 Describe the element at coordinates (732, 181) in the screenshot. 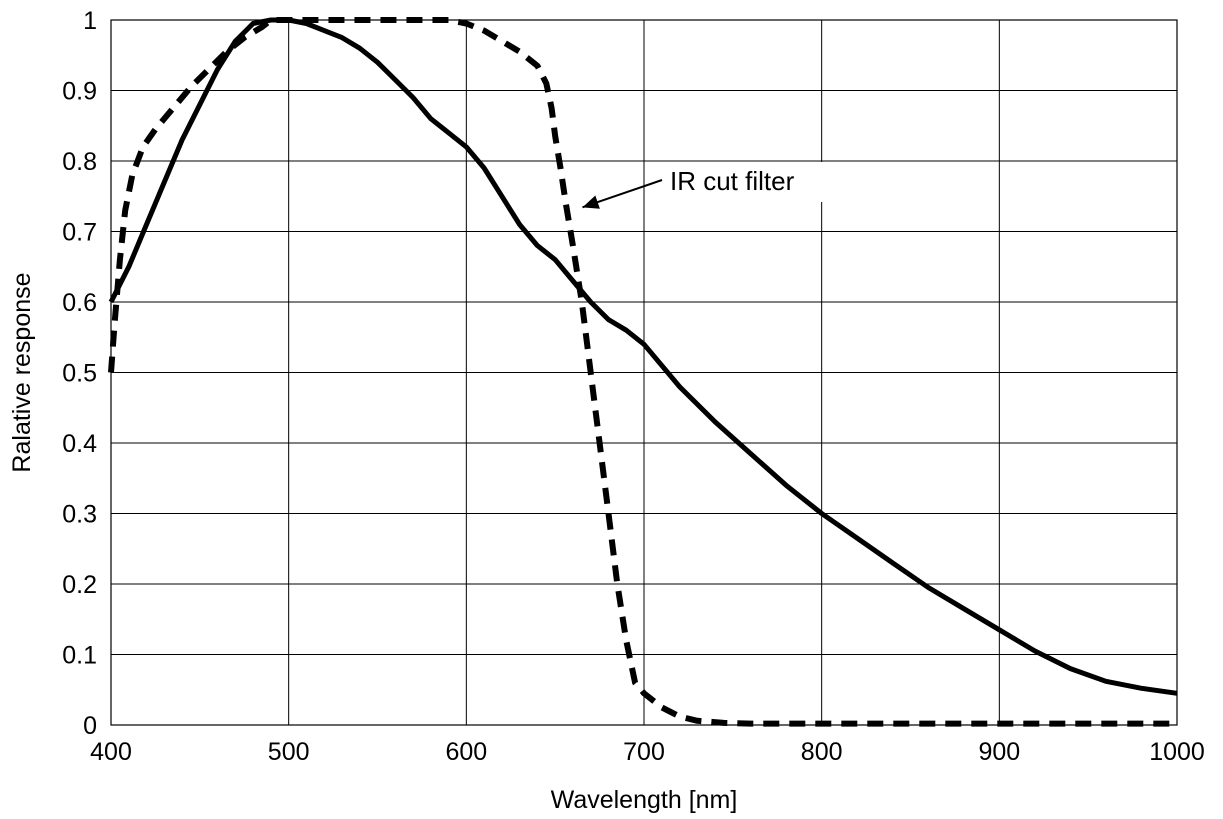

I see `annotation-label: IR cut filter` at that location.